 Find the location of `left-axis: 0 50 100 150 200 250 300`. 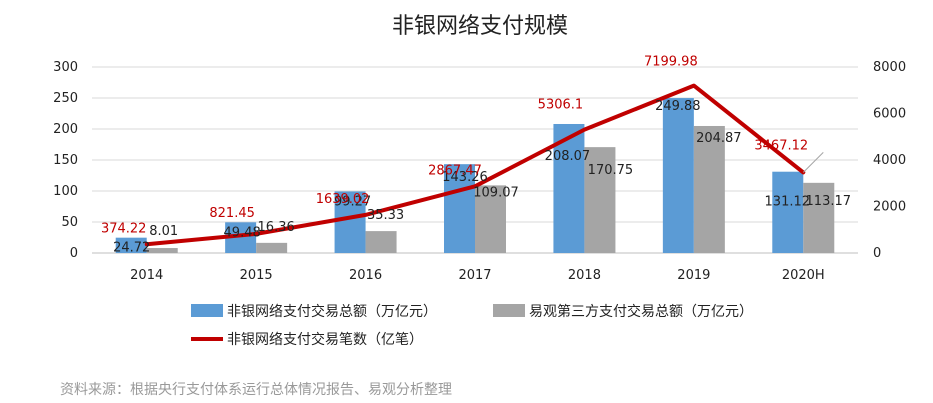

left-axis: 0 50 100 150 200 250 300 is located at coordinates (65, 160).